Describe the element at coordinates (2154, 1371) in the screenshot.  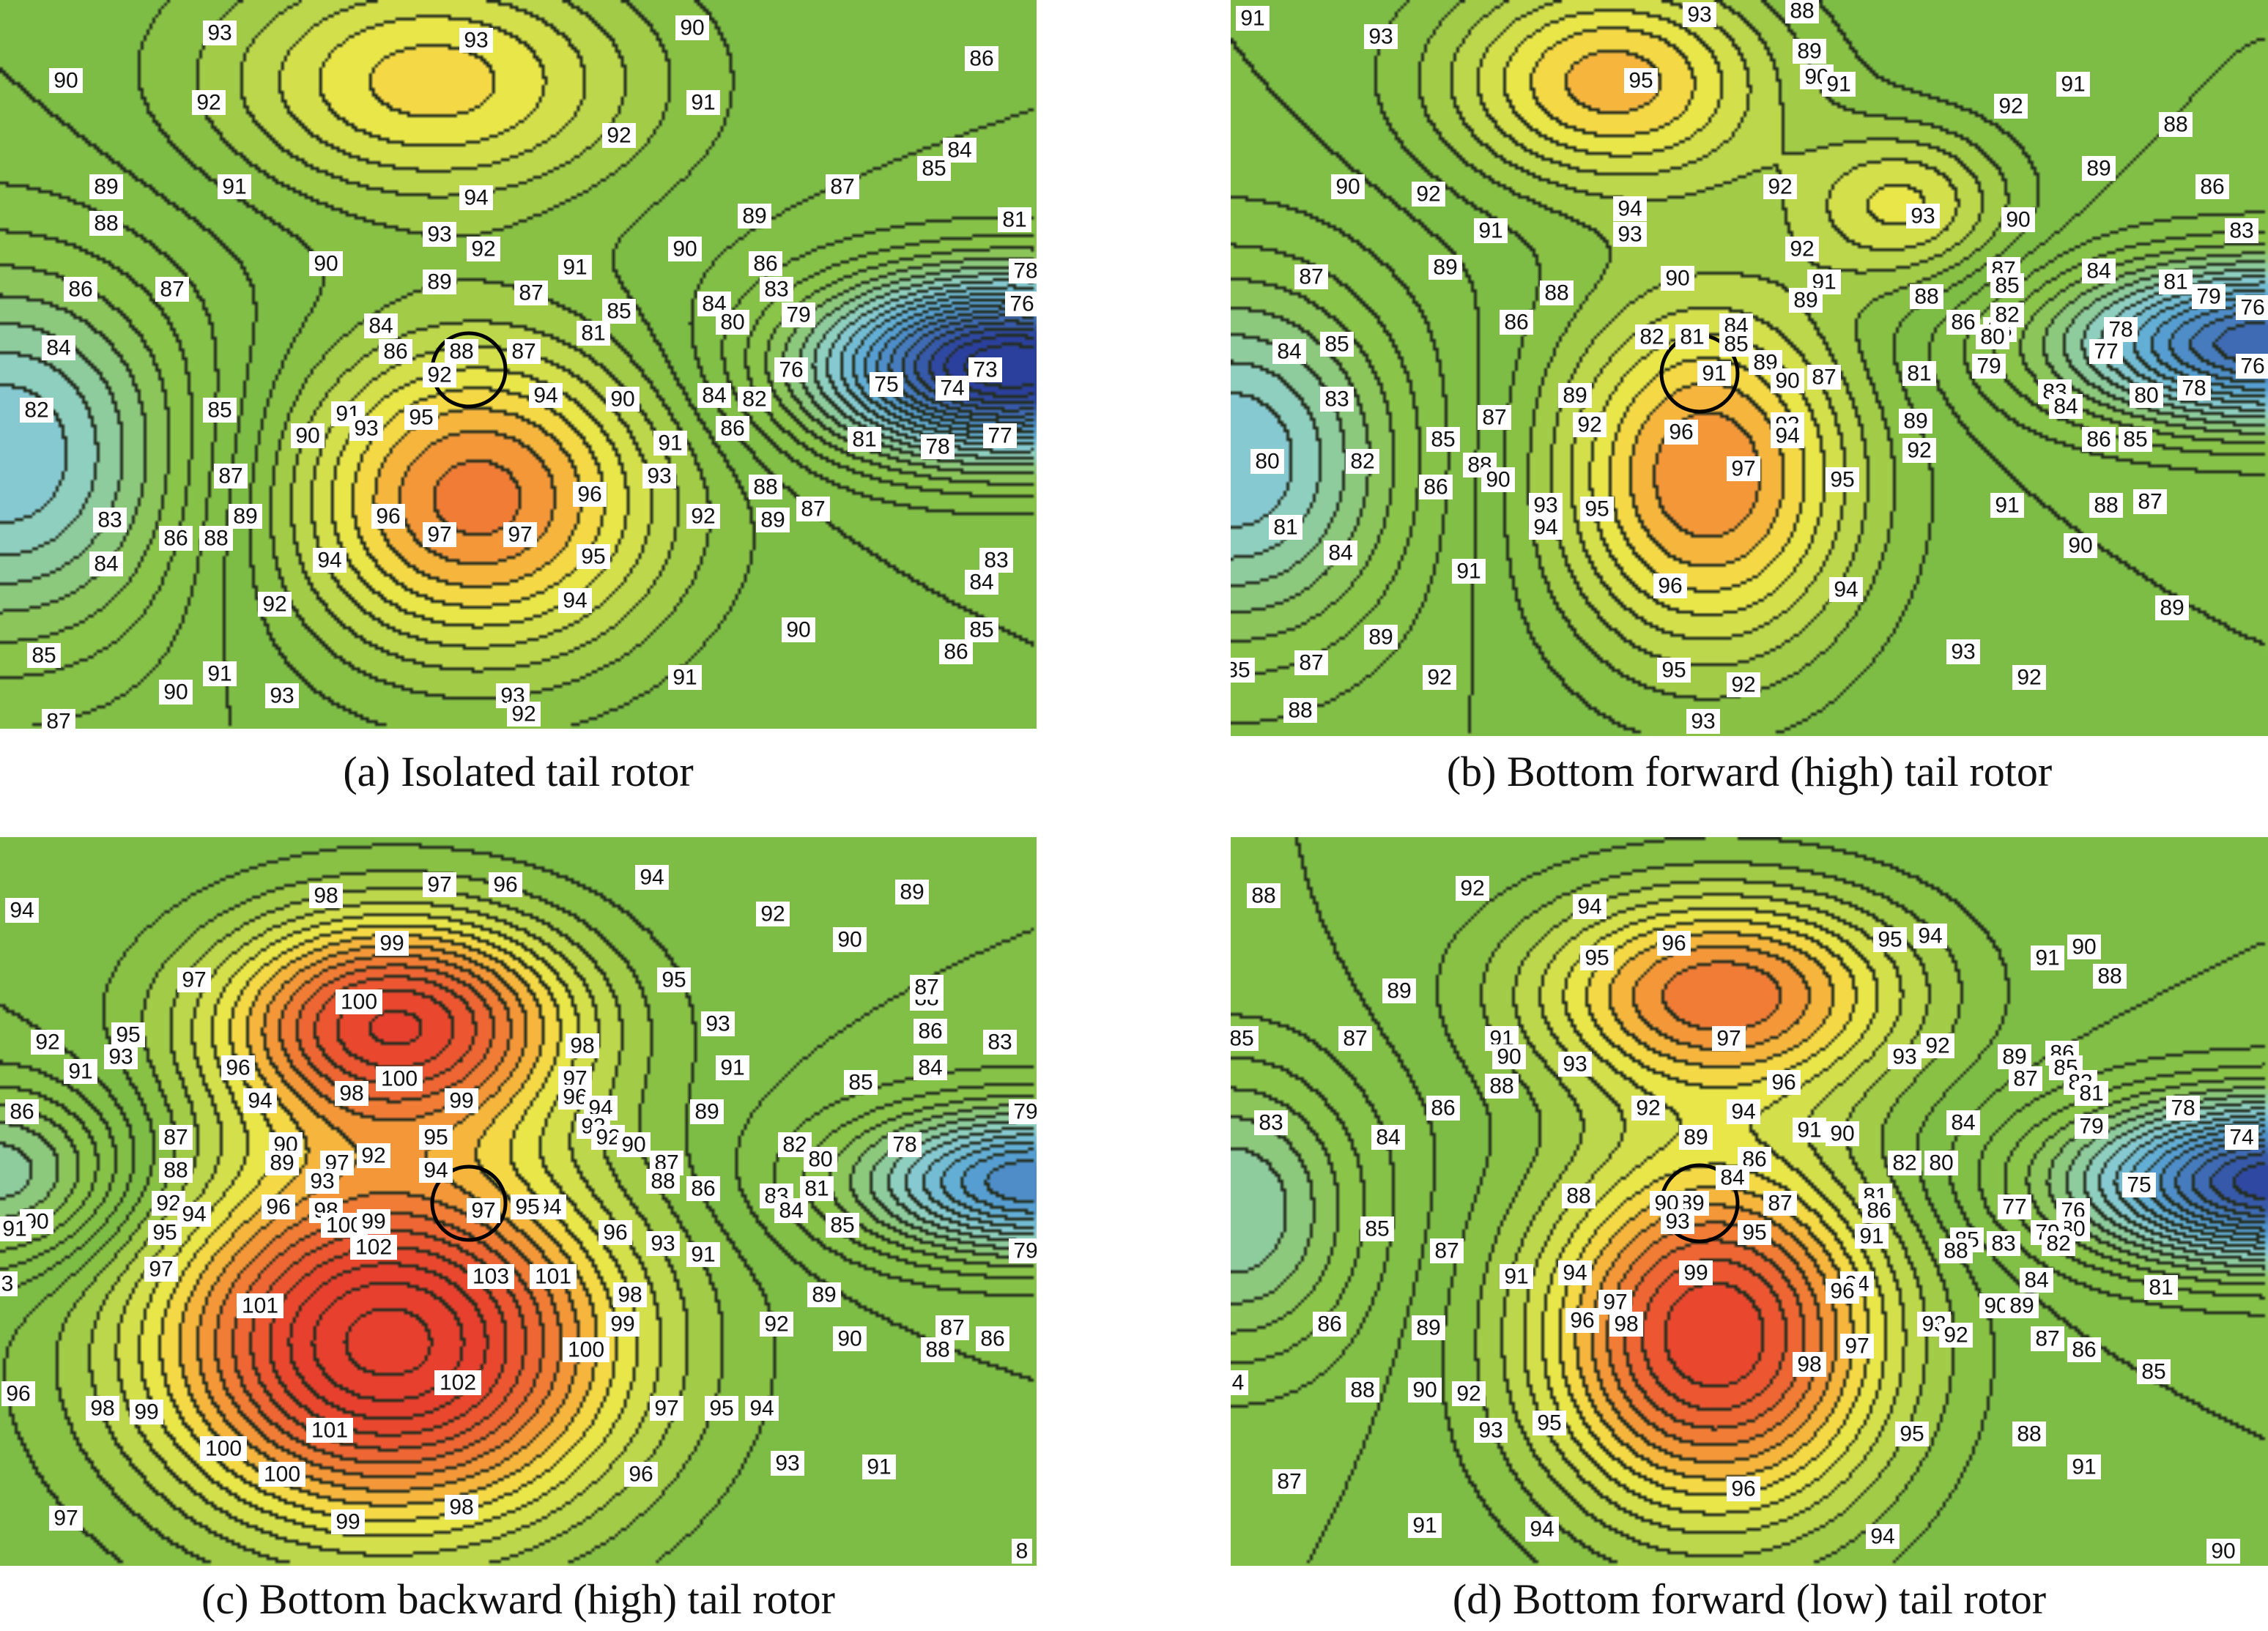
I see `contour-label: 85` at that location.